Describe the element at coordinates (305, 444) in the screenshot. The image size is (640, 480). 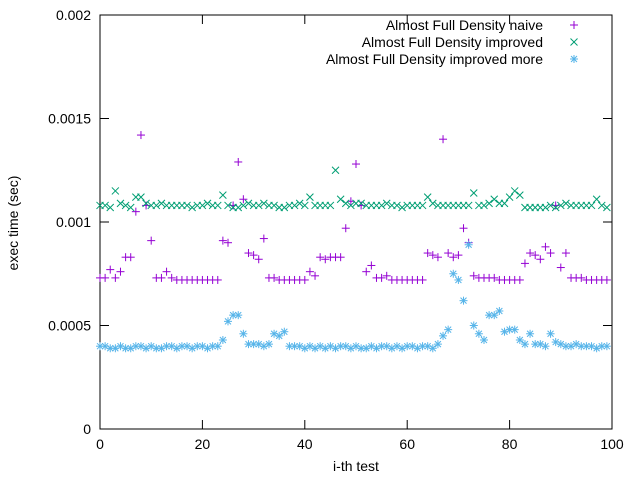
I see `x-tick-label: 40` at that location.